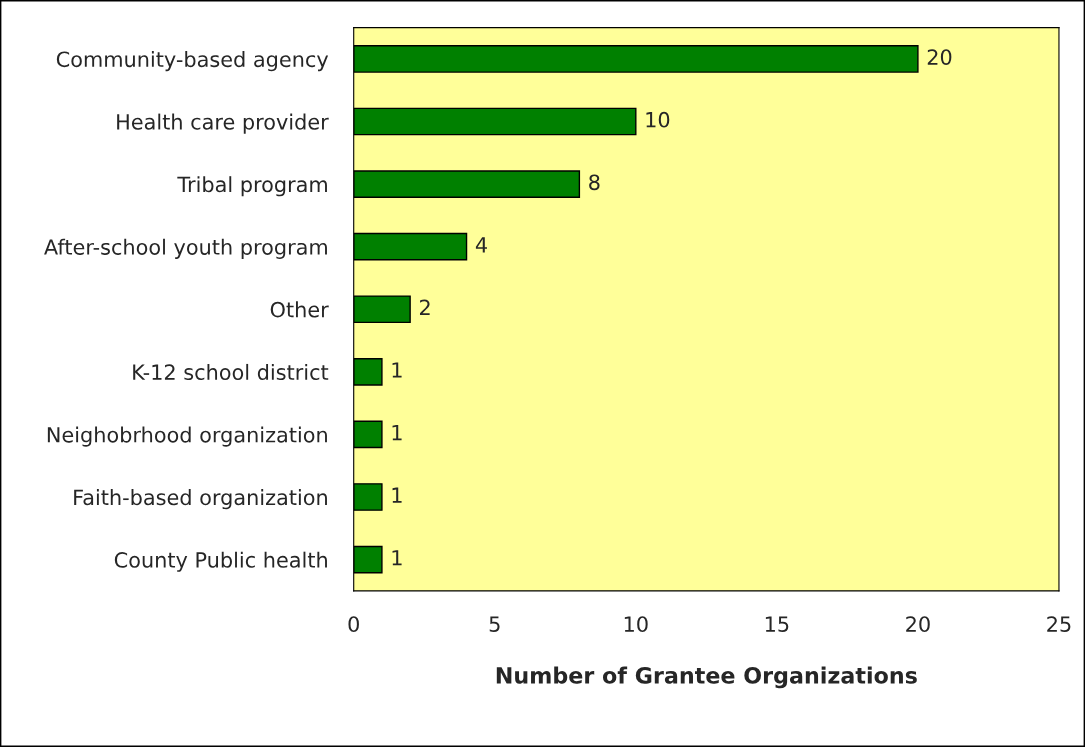 The width and height of the screenshot is (1085, 747). I want to click on x-tick-label: 10, so click(636, 624).